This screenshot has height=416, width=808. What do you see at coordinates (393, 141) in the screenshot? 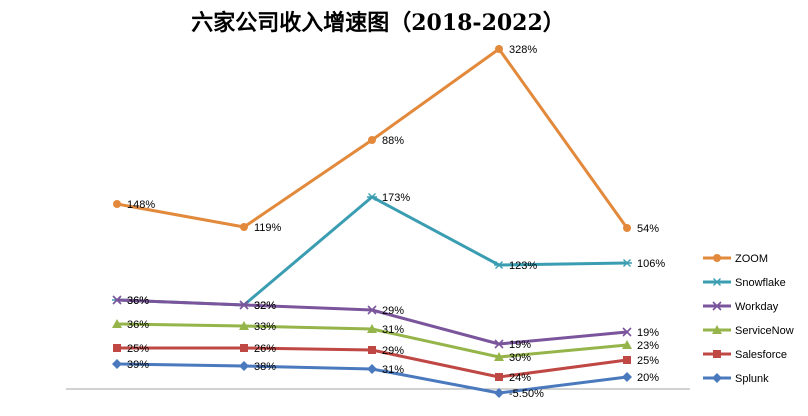
I see `data-label-zoom-2: 88%` at bounding box center [393, 141].